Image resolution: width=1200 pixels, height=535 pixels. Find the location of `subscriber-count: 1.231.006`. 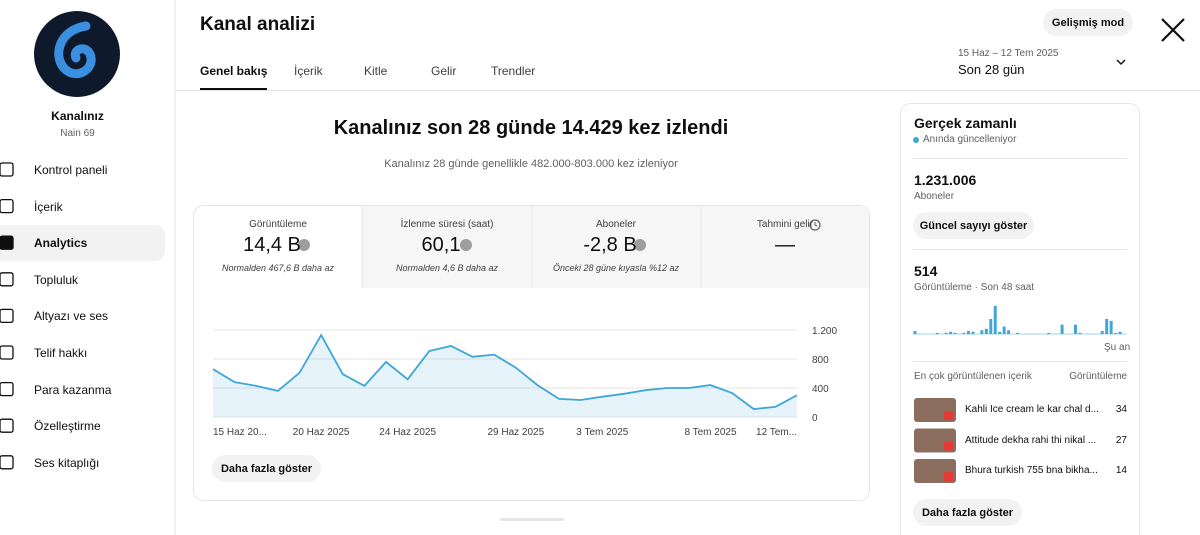

subscriber-count: 1.231.006 is located at coordinates (945, 180).